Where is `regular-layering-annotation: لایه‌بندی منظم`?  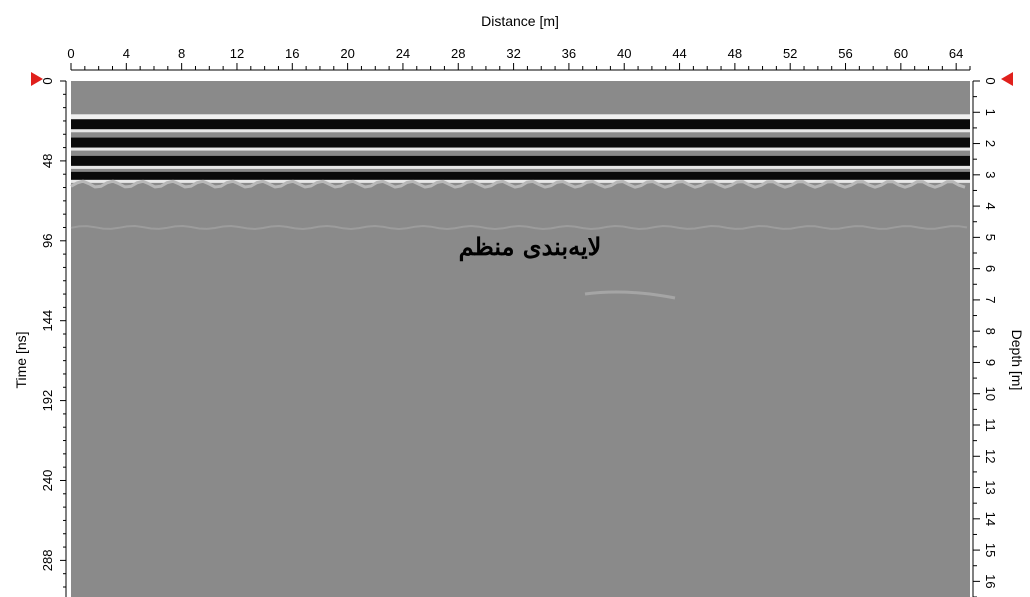
regular-layering-annotation: لایه‌بندی منظم is located at coordinates (530, 247).